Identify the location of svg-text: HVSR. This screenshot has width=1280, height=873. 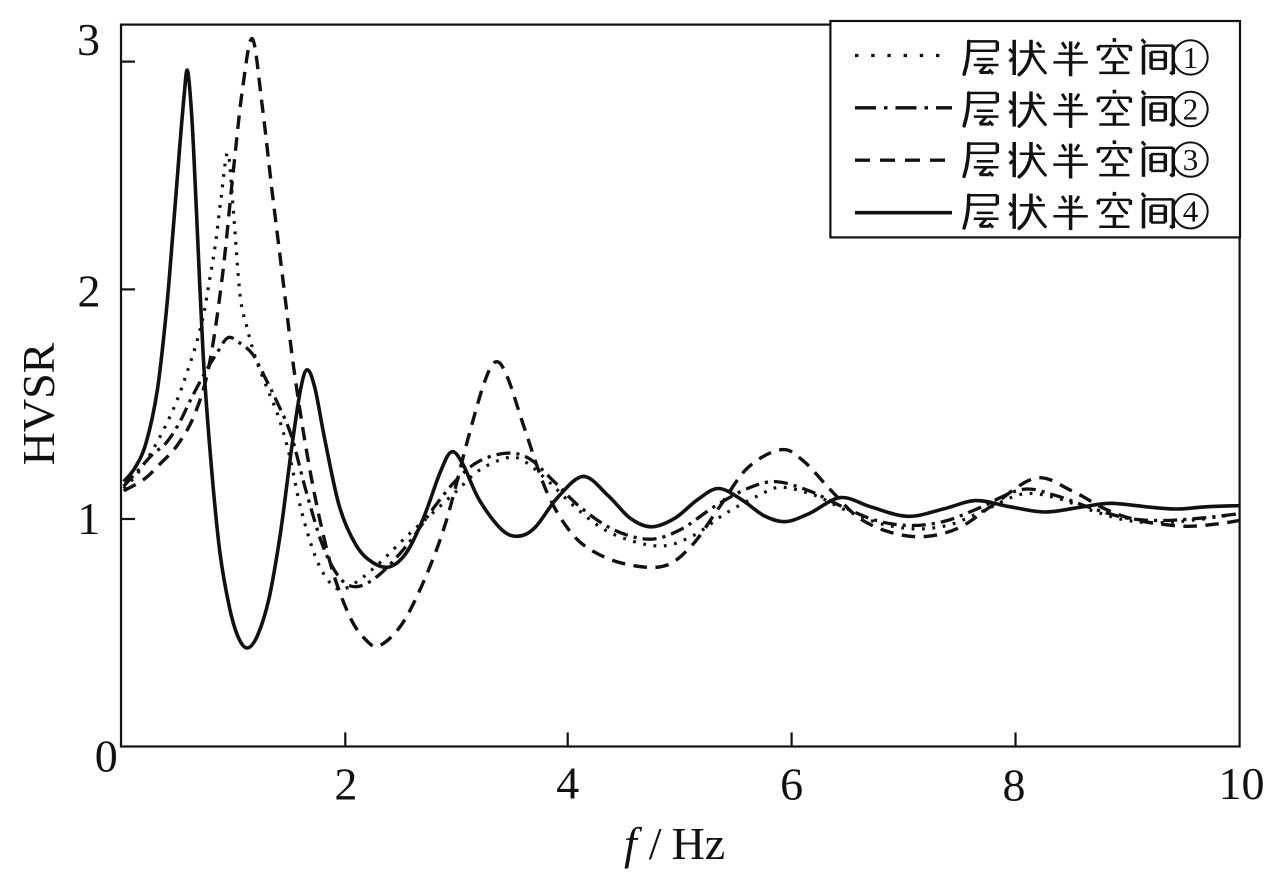
(38, 403).